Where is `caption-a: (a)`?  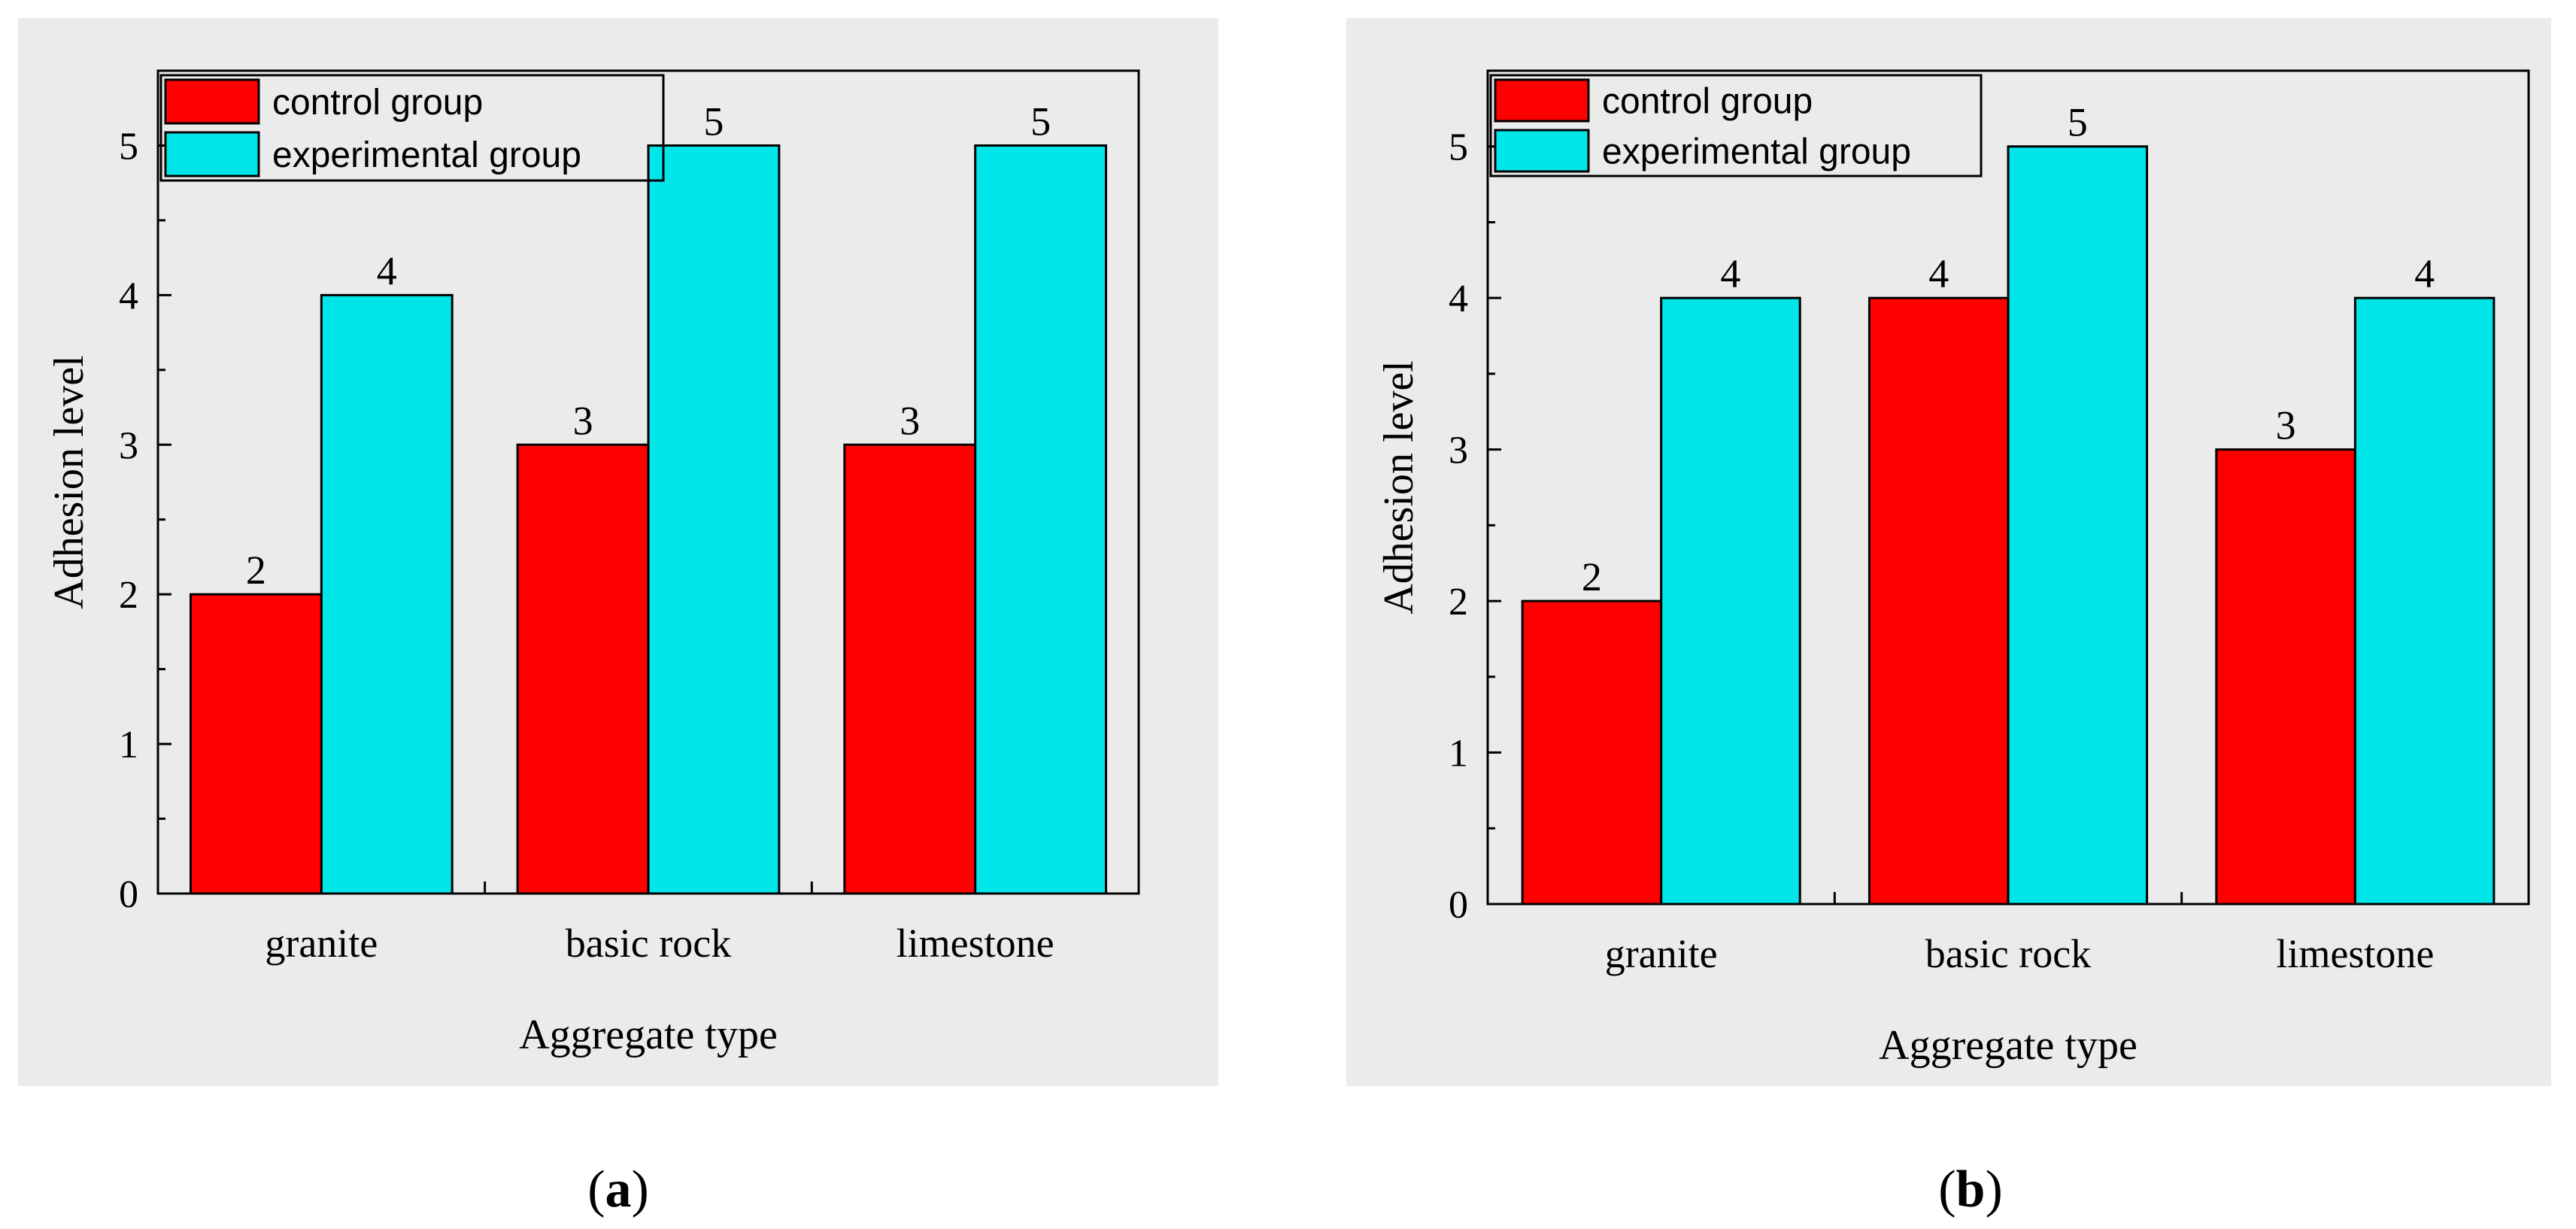 caption-a: (a) is located at coordinates (618, 1189).